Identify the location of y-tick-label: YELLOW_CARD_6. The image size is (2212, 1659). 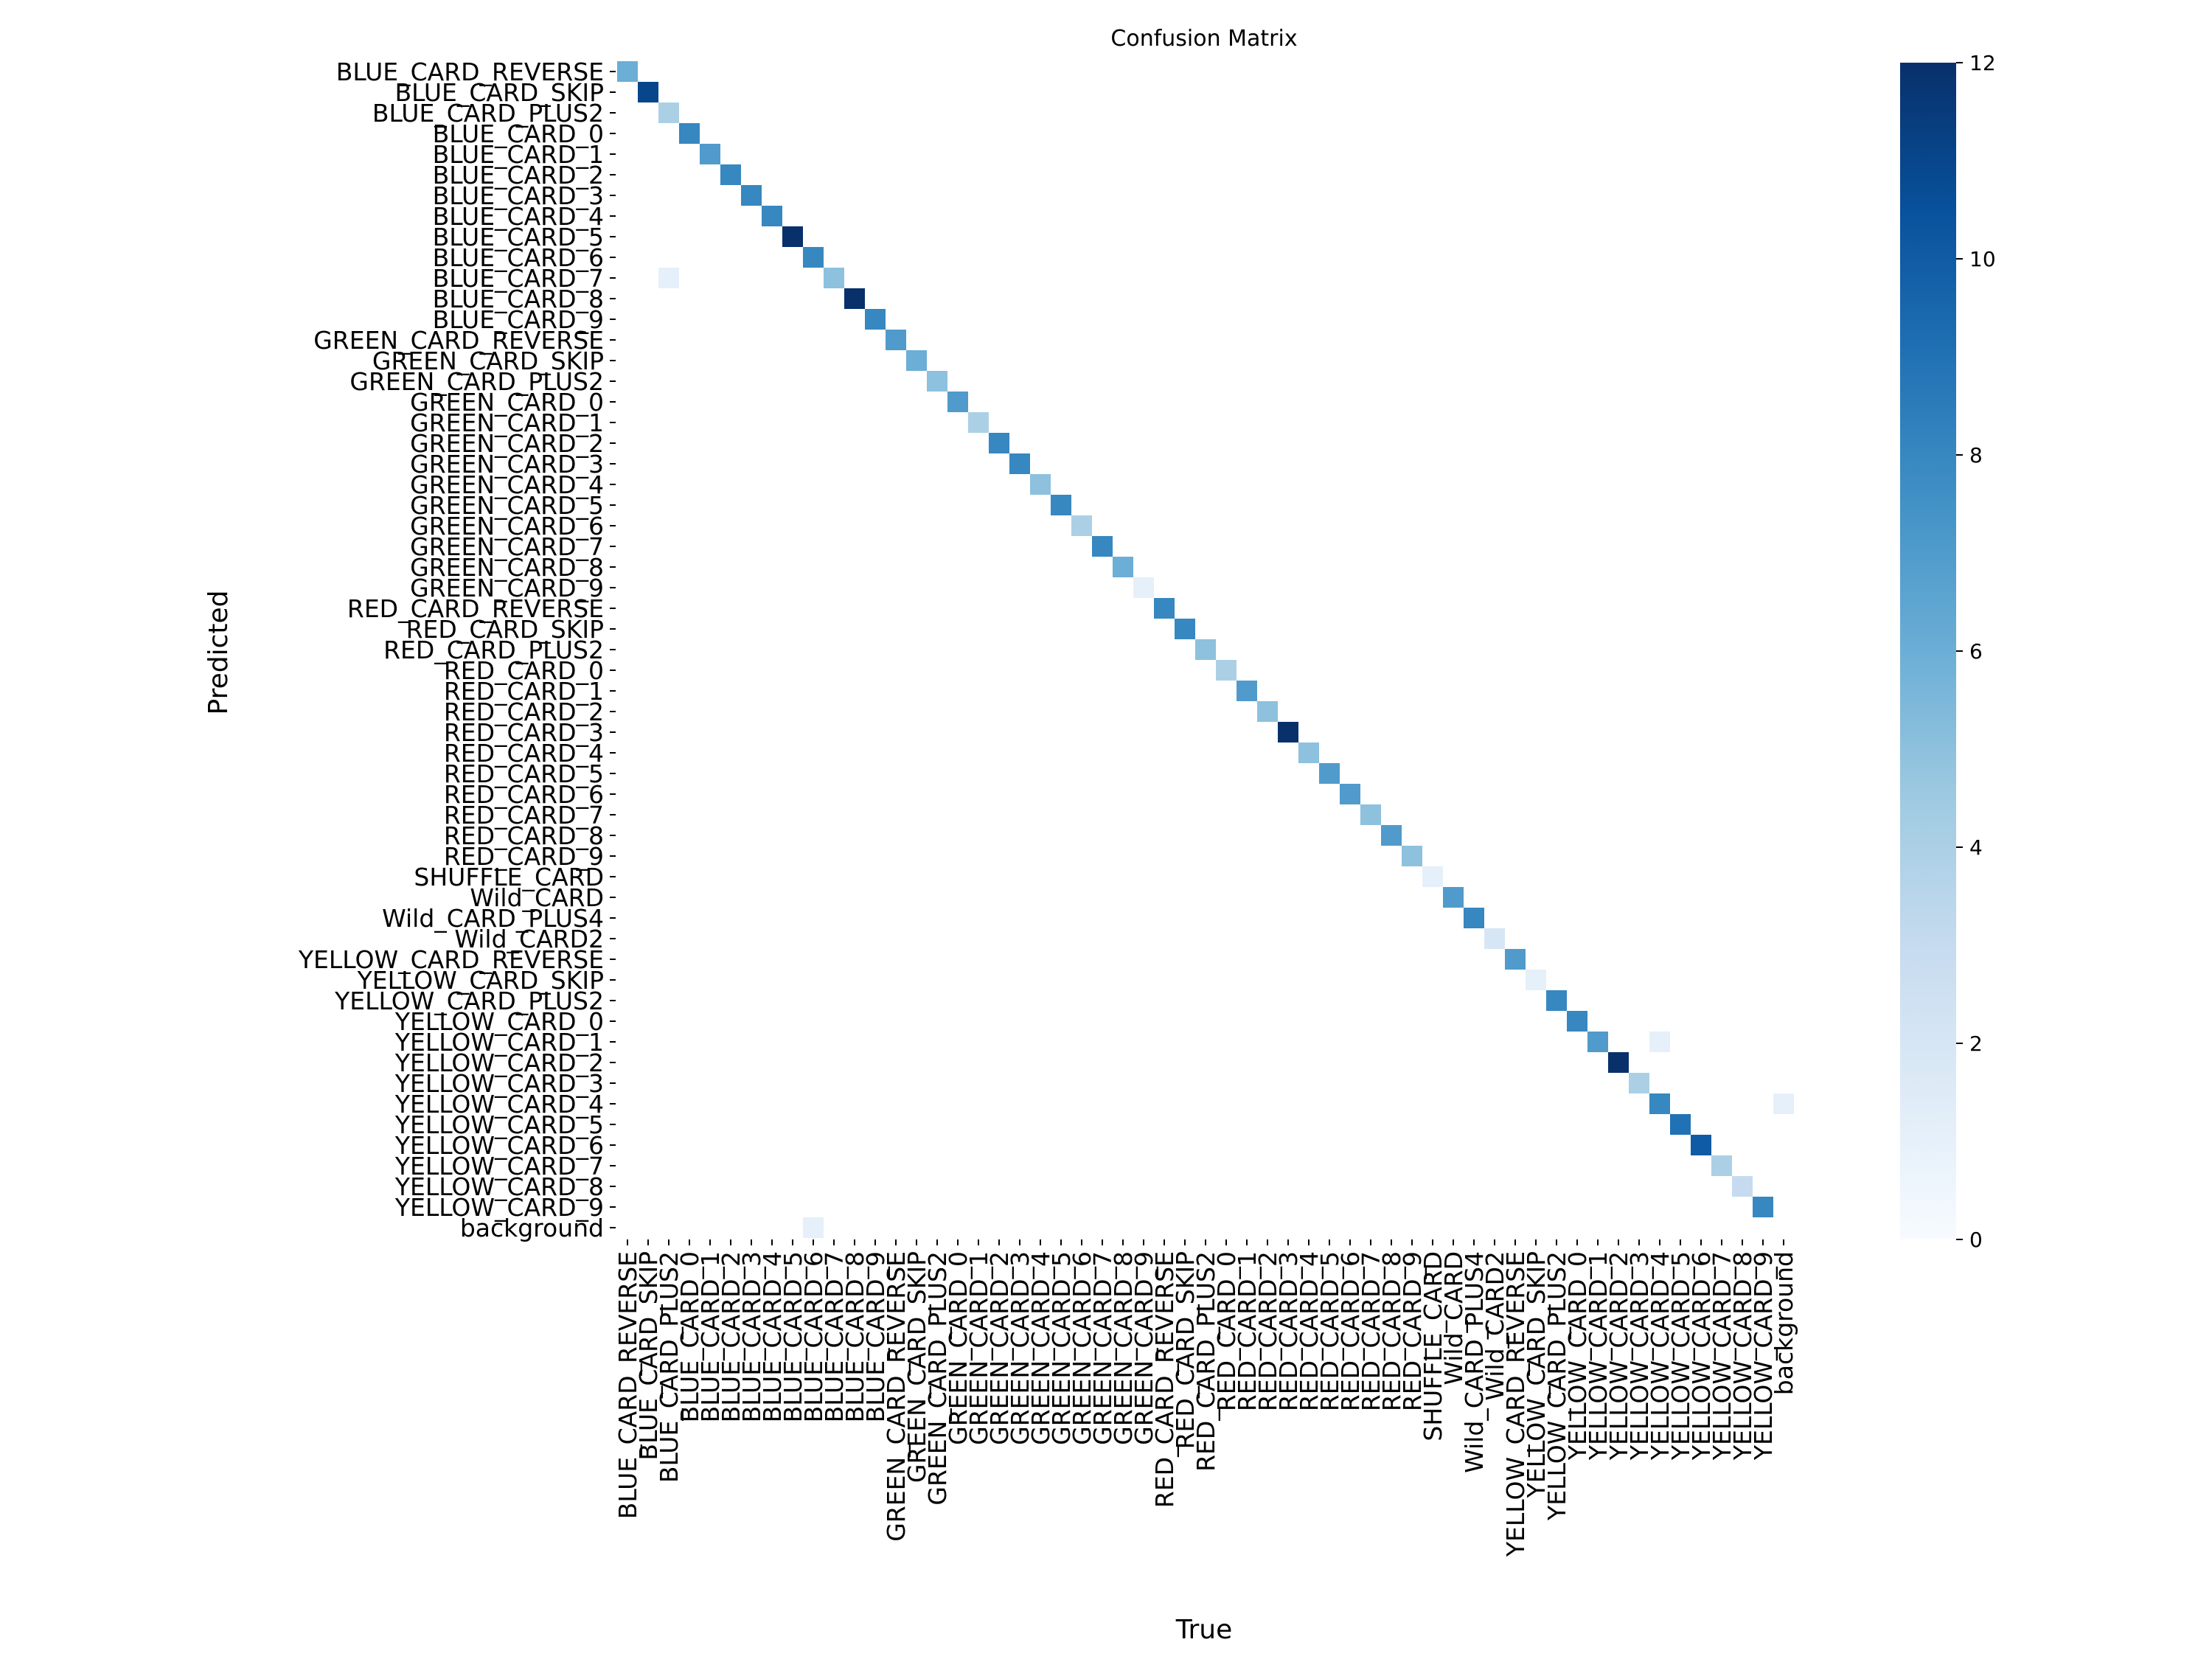
(499, 1145).